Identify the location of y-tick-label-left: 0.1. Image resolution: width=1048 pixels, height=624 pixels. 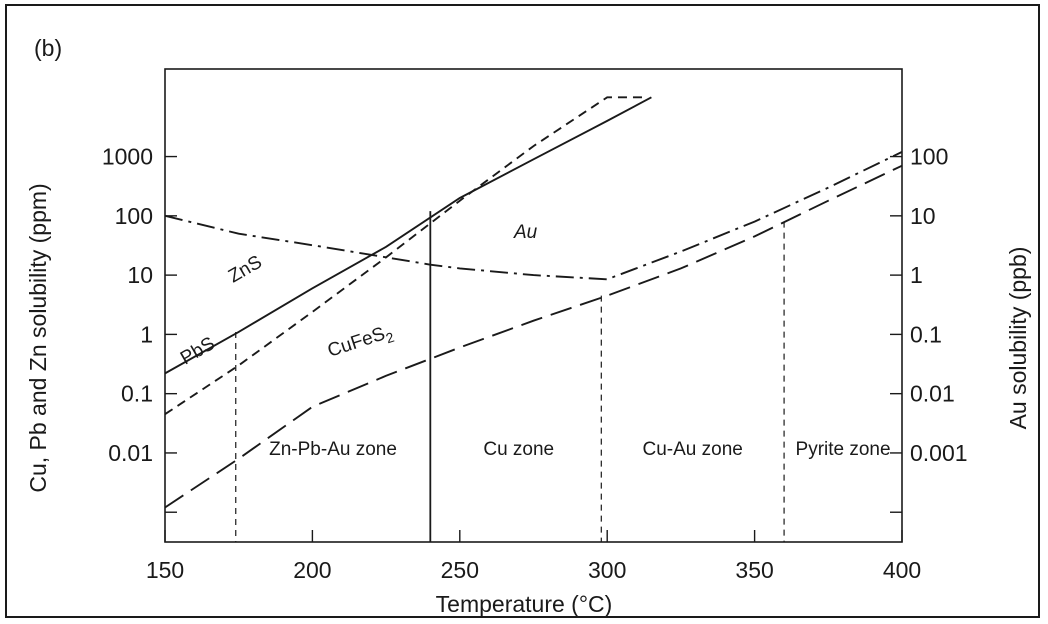
(137, 394).